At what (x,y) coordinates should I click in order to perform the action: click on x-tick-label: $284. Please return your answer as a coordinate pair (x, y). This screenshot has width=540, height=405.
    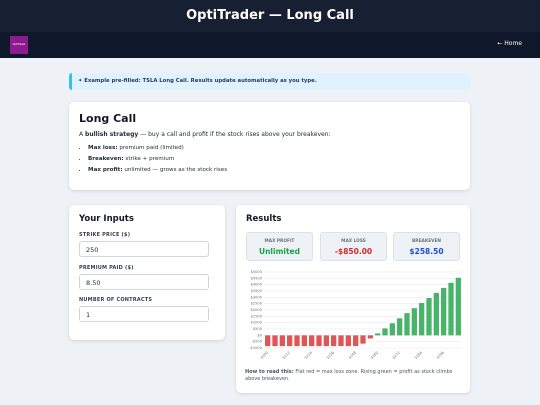
    Looking at the image, I should click on (419, 355).